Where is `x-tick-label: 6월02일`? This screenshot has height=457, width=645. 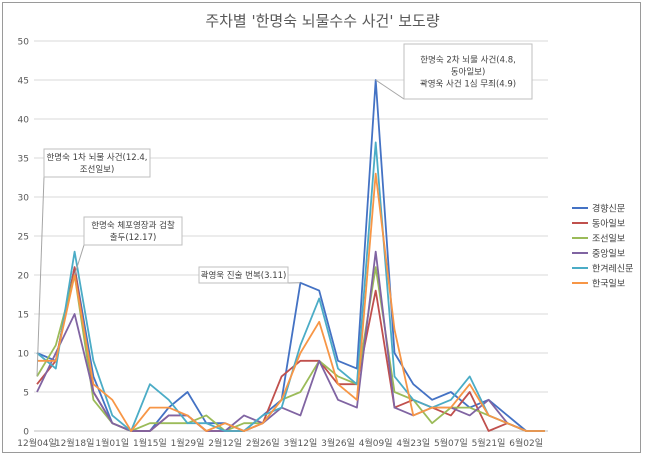
x-tick-label: 6월02일 is located at coordinates (526, 443).